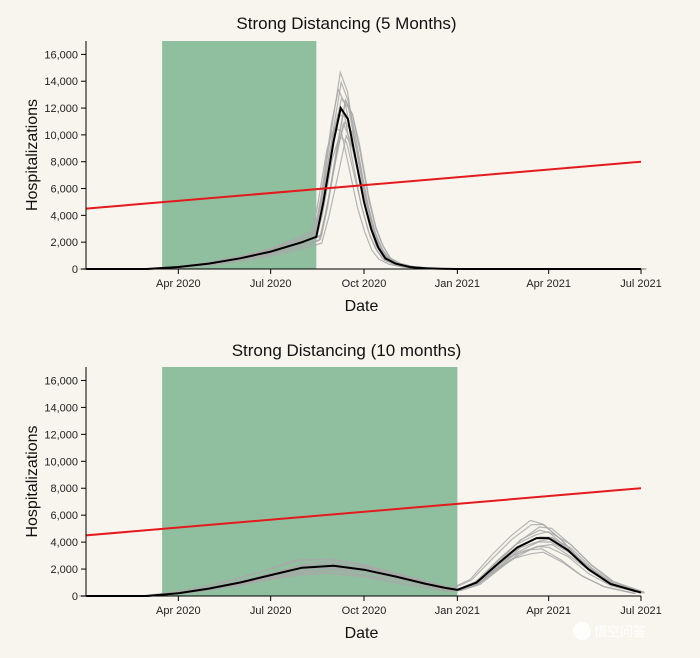  I want to click on watermark-logo-icon, so click(582, 631).